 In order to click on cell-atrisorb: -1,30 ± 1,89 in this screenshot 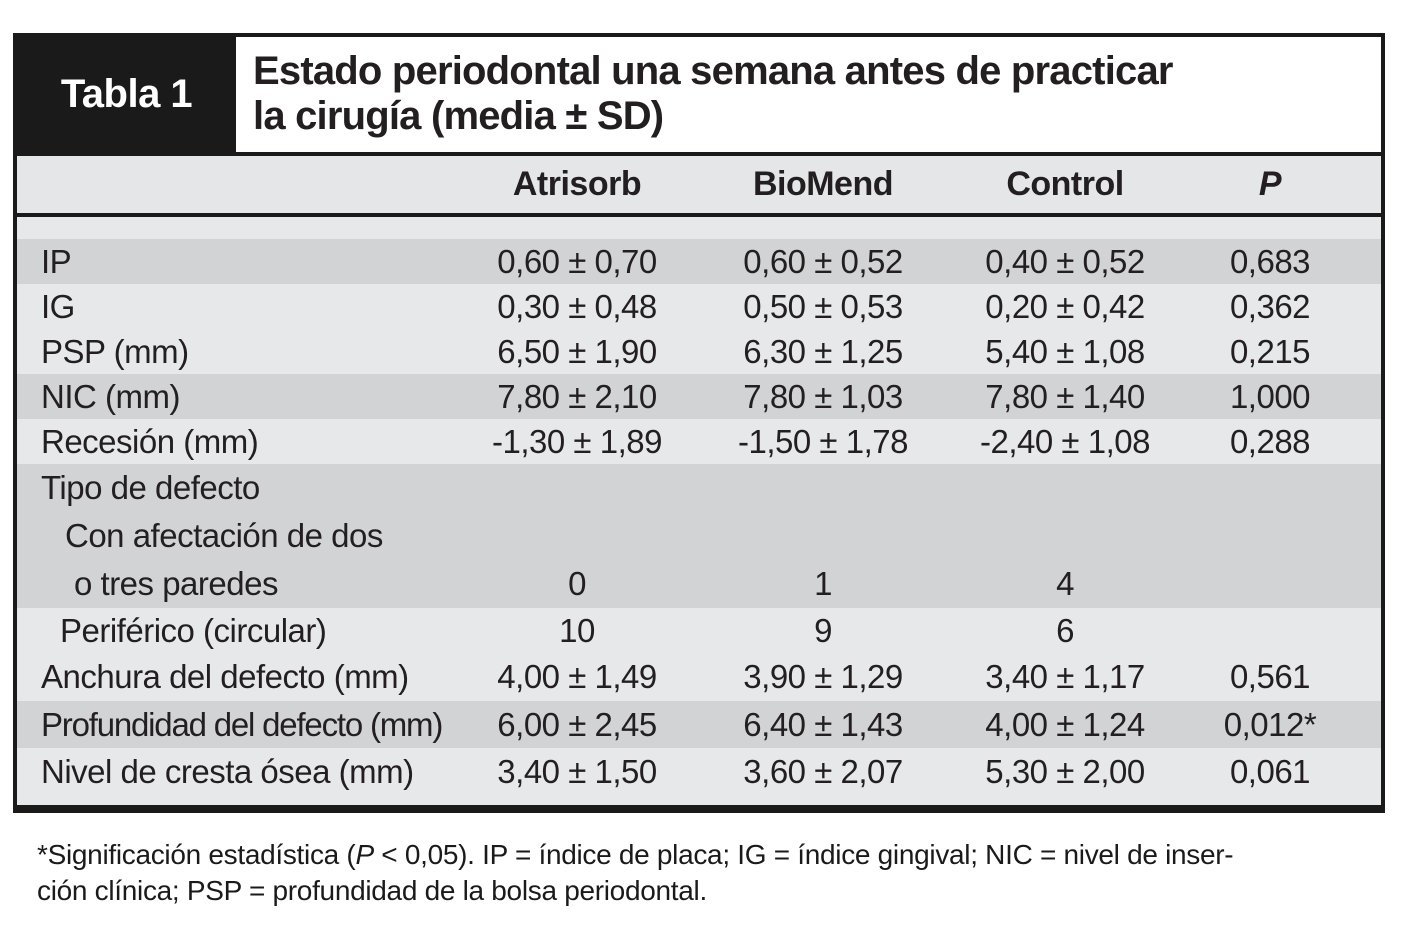, I will do `click(577, 441)`.